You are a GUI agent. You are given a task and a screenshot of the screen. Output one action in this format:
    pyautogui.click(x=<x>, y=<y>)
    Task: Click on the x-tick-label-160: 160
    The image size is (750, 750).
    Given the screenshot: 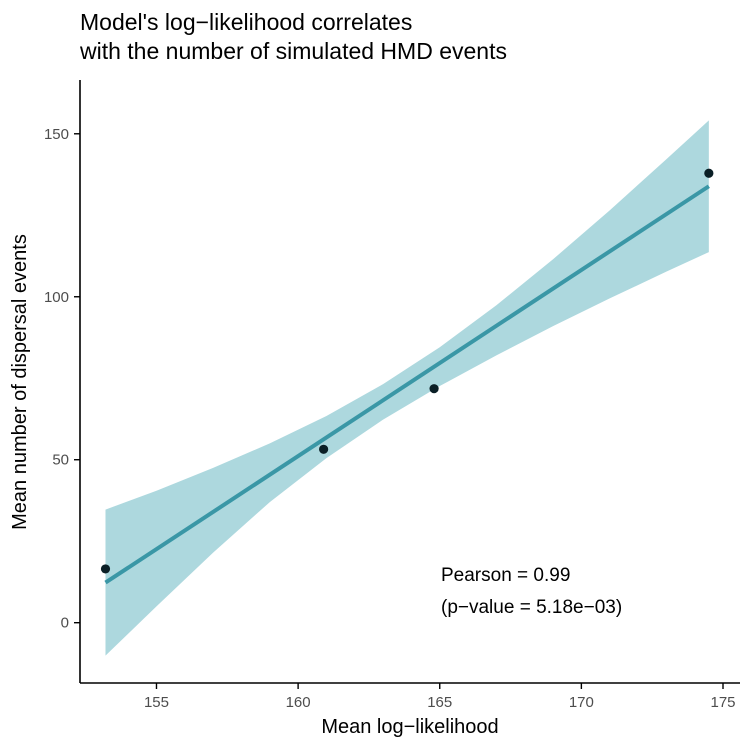 What is the action you would take?
    pyautogui.click(x=298, y=702)
    